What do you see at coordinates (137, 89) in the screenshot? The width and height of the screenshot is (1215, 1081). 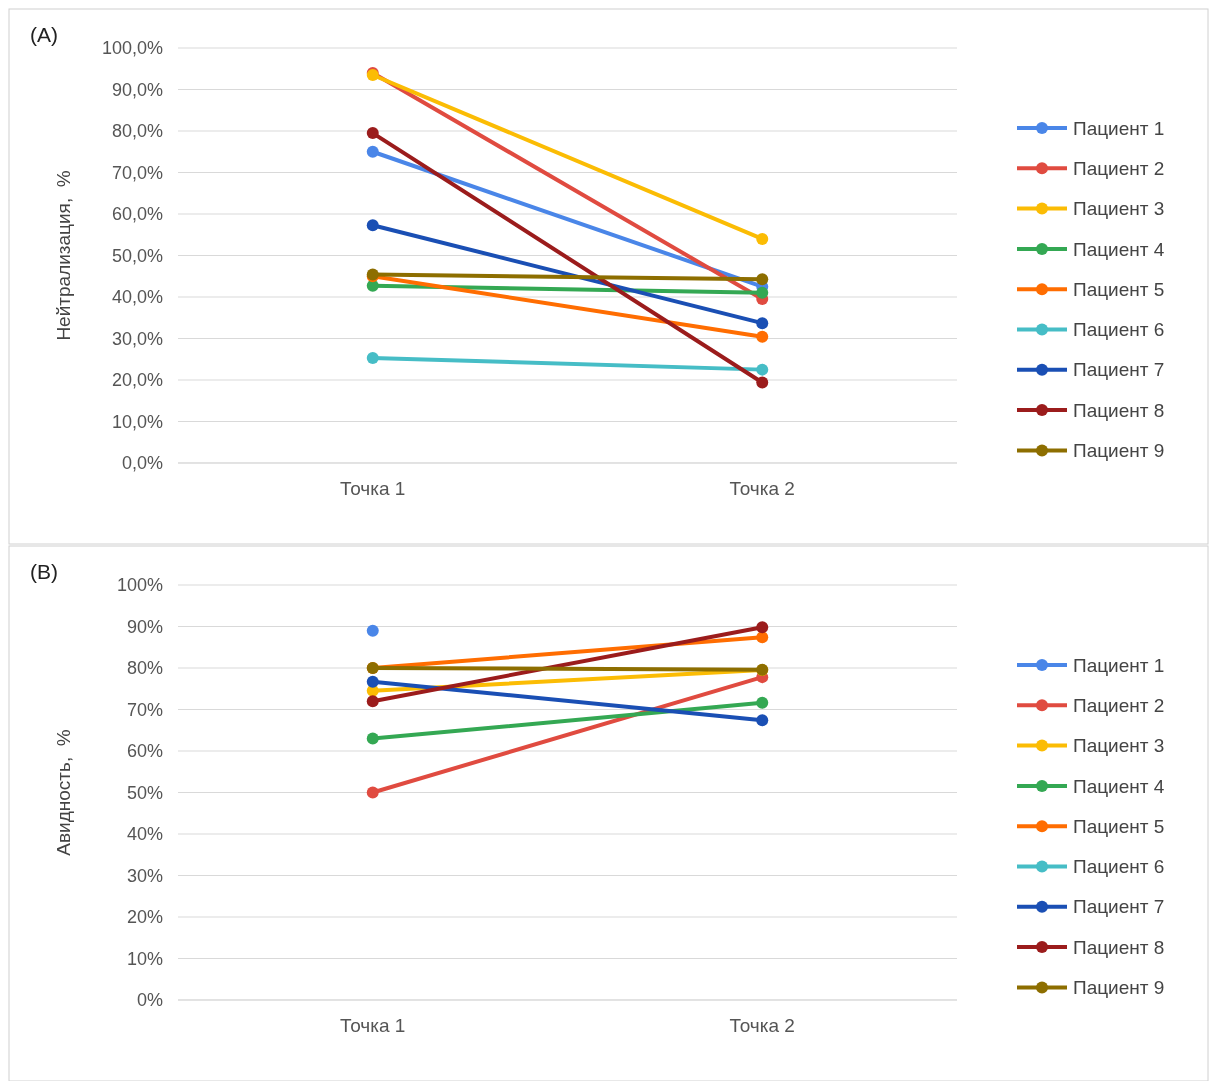 I see `y-tick-label: 90,0%` at bounding box center [137, 89].